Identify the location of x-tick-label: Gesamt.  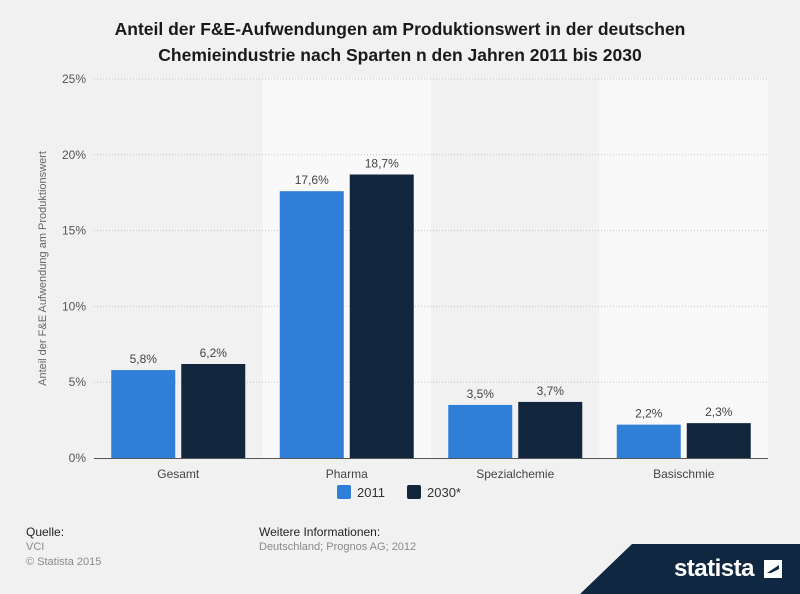
(178, 474).